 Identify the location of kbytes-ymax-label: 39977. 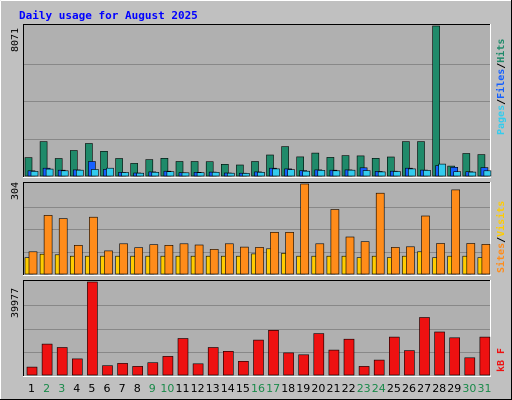
(15, 303).